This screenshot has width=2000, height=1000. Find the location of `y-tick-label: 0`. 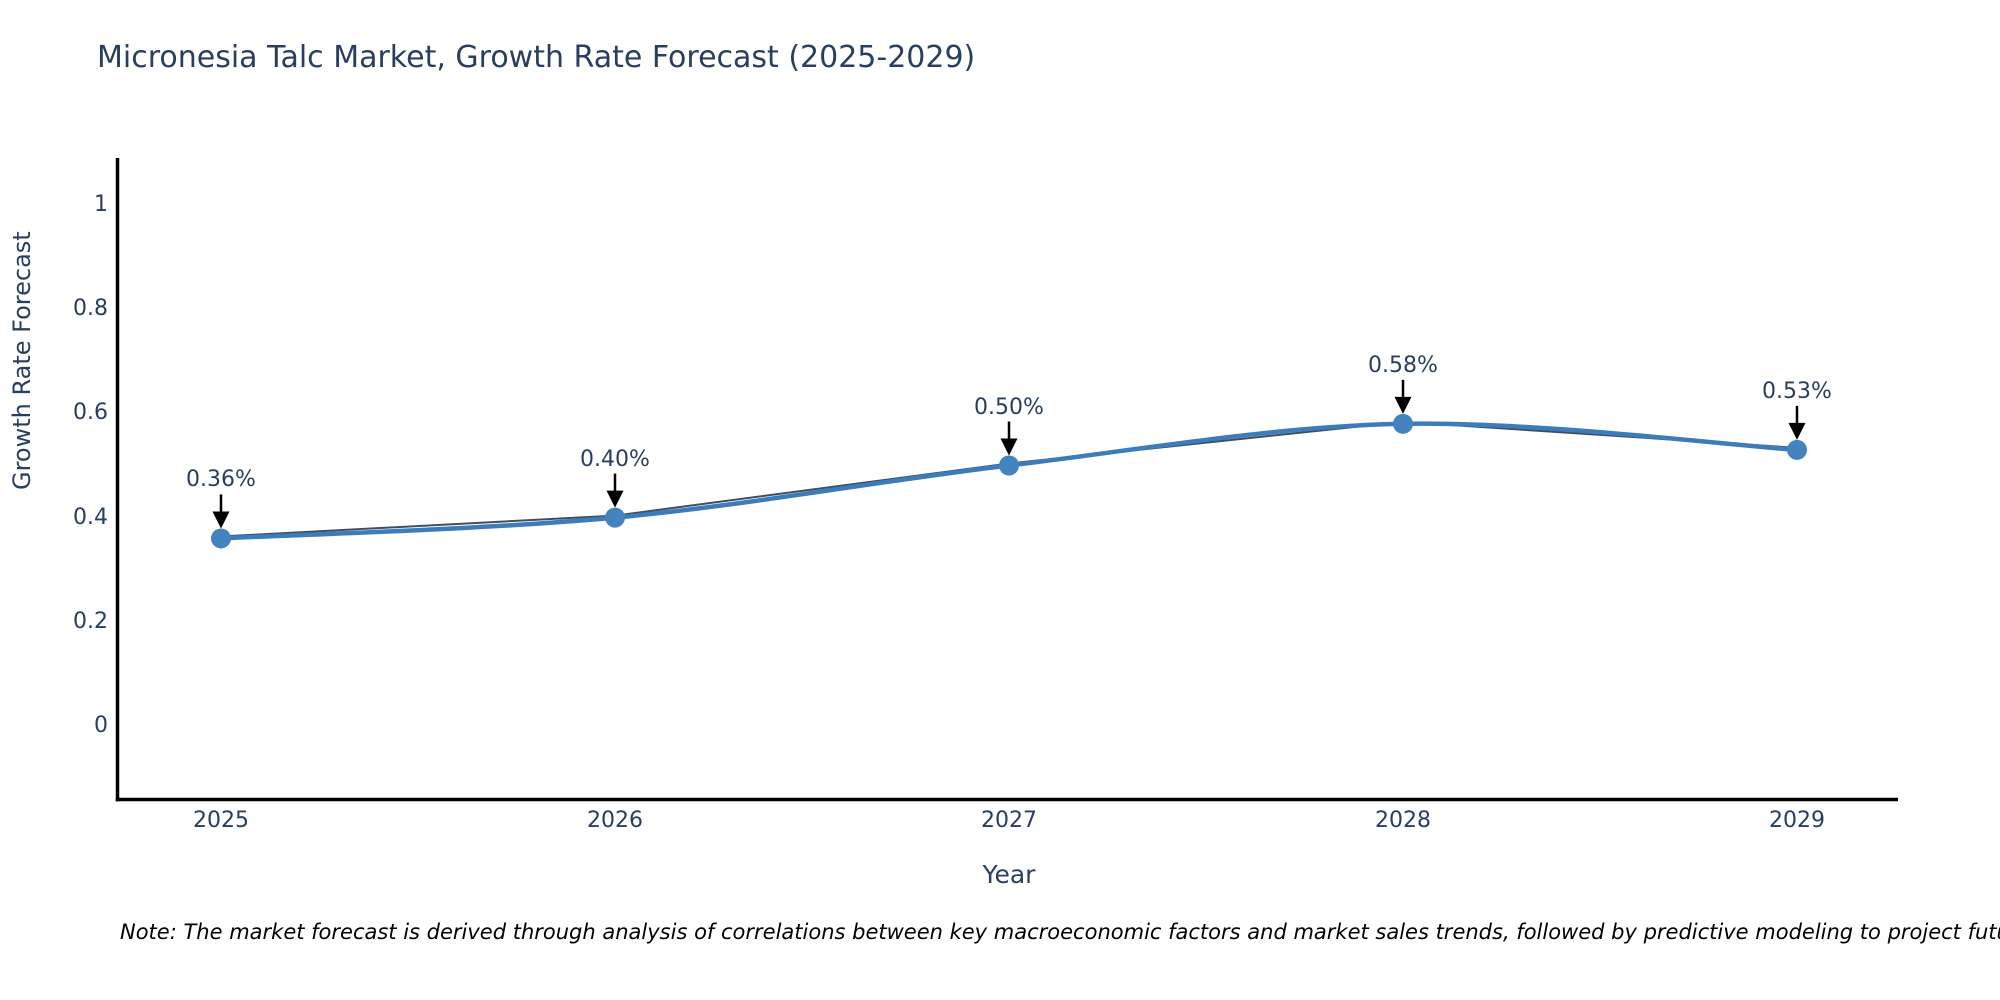

y-tick-label: 0 is located at coordinates (101, 725).